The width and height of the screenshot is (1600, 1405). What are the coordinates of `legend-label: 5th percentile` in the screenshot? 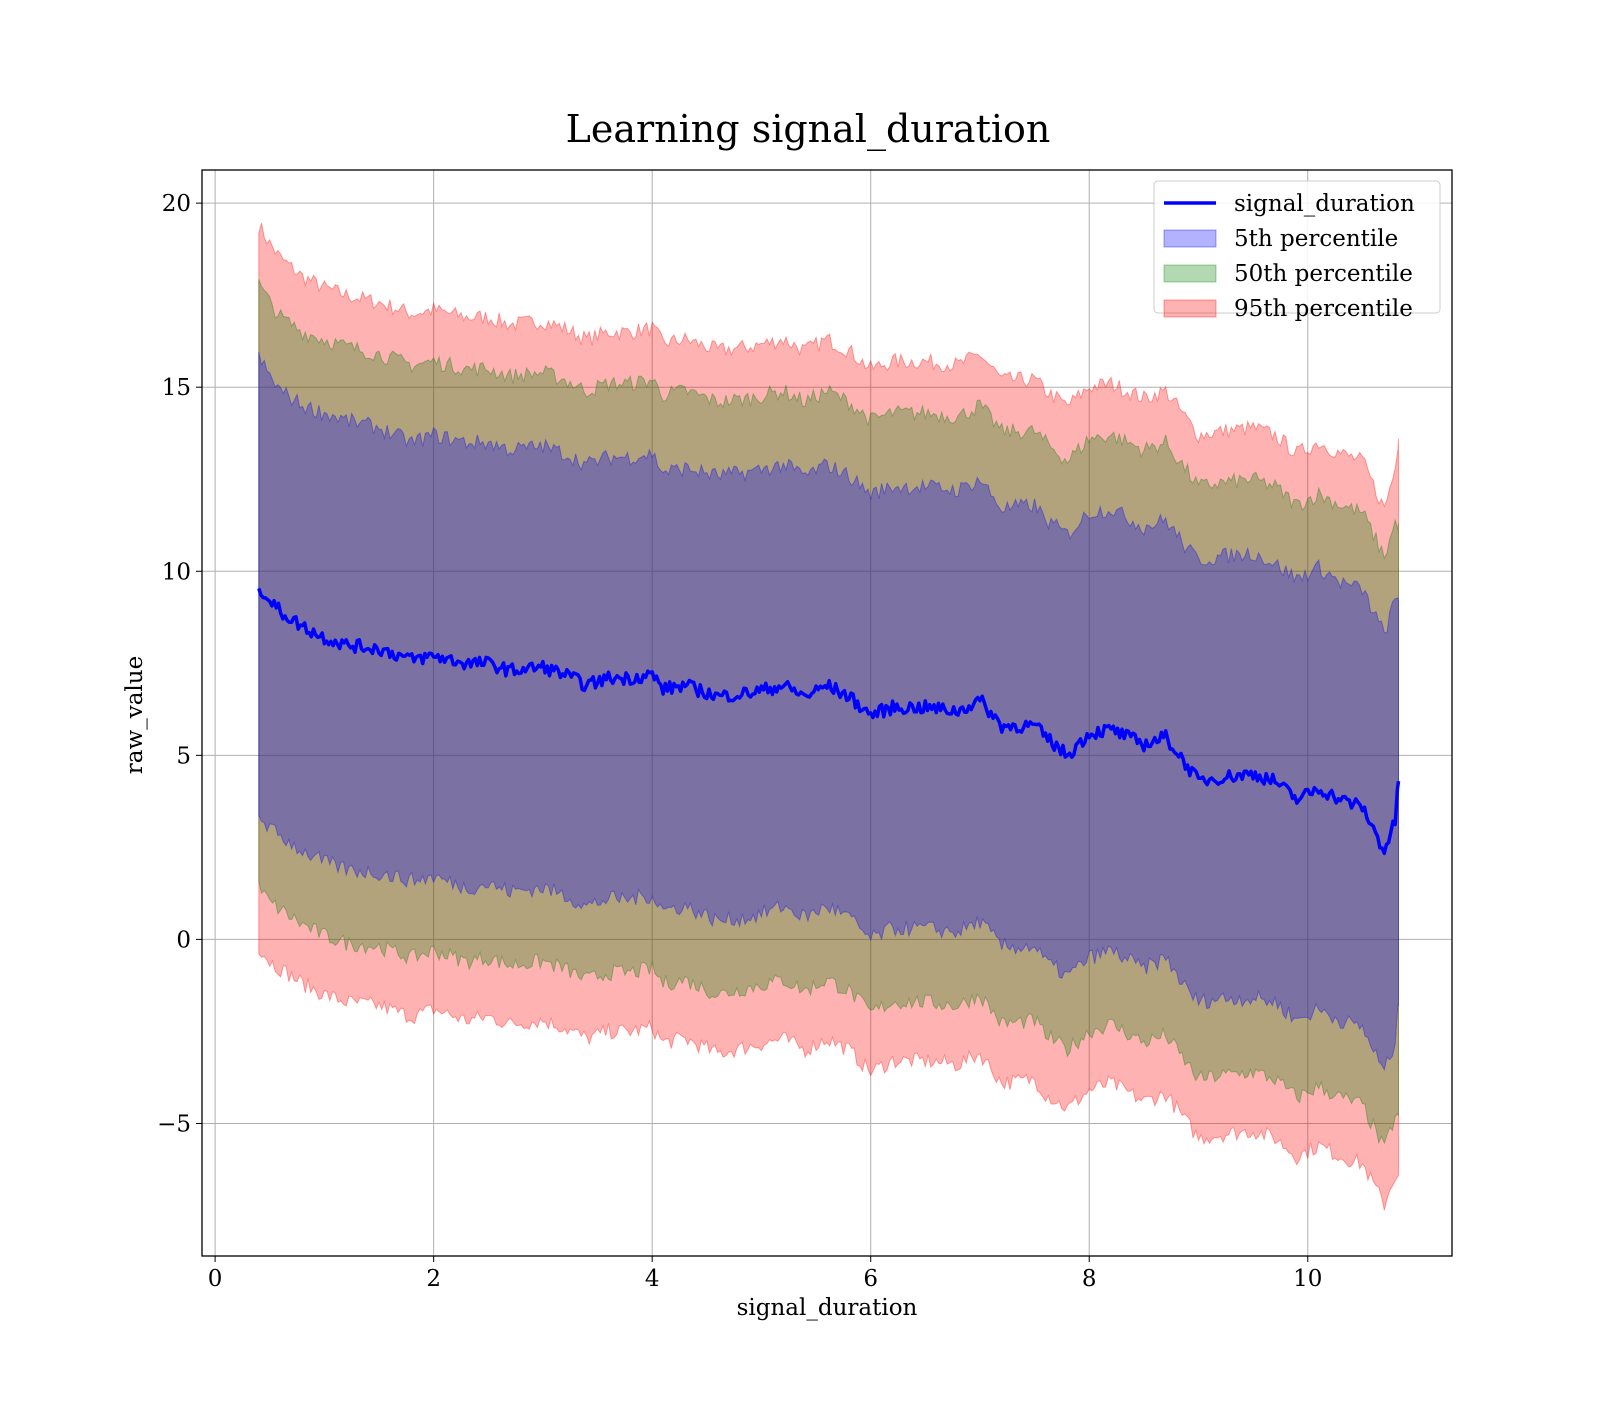 It's located at (1316, 239).